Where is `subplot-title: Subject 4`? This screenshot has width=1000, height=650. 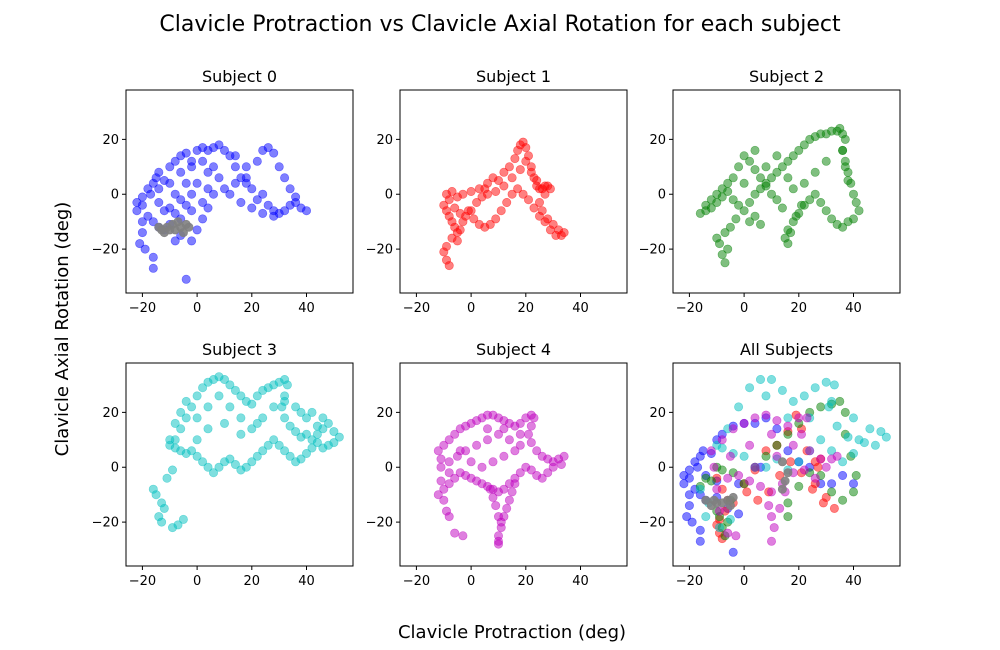
subplot-title: Subject 4 is located at coordinates (513, 349).